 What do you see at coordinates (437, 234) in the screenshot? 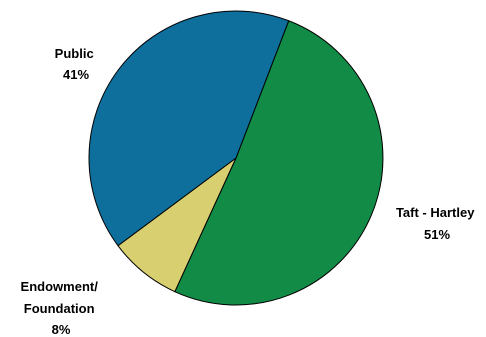
I see `slice-label-taft-hartley-percent: 51%` at bounding box center [437, 234].